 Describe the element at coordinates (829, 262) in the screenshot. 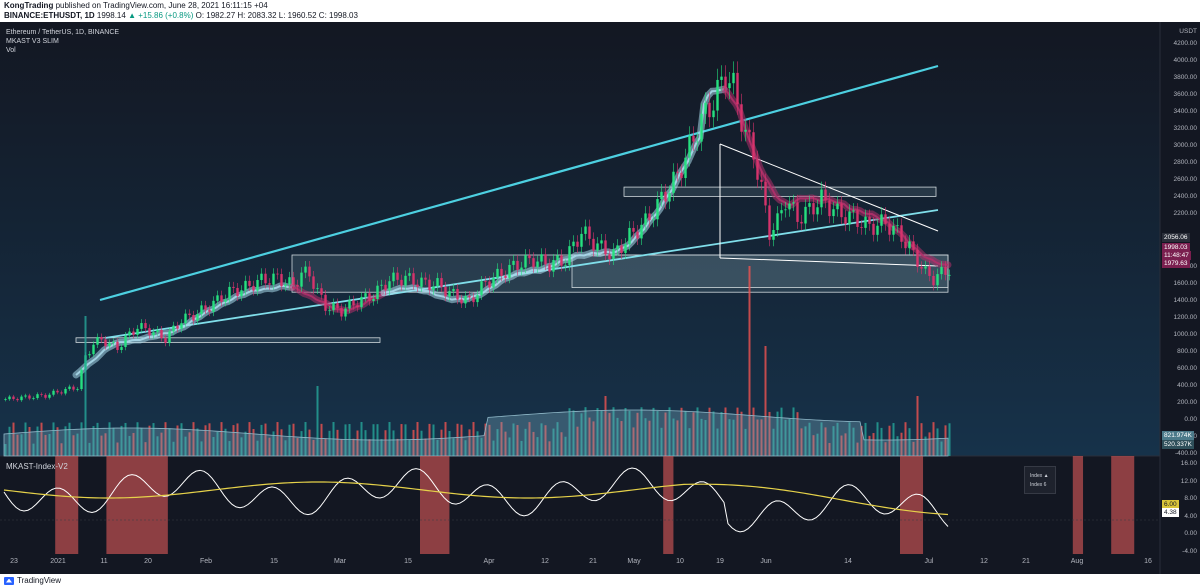

I see `wedge-lower-line` at that location.